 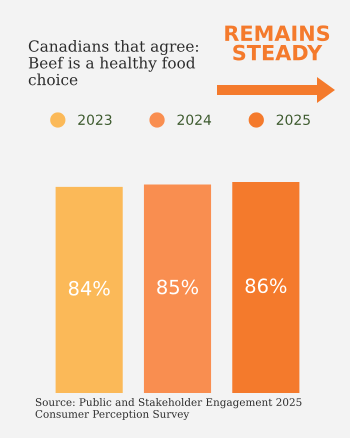 What do you see at coordinates (277, 42) in the screenshot?
I see `chart-subtitle: REMAINS STEADY` at bounding box center [277, 42].